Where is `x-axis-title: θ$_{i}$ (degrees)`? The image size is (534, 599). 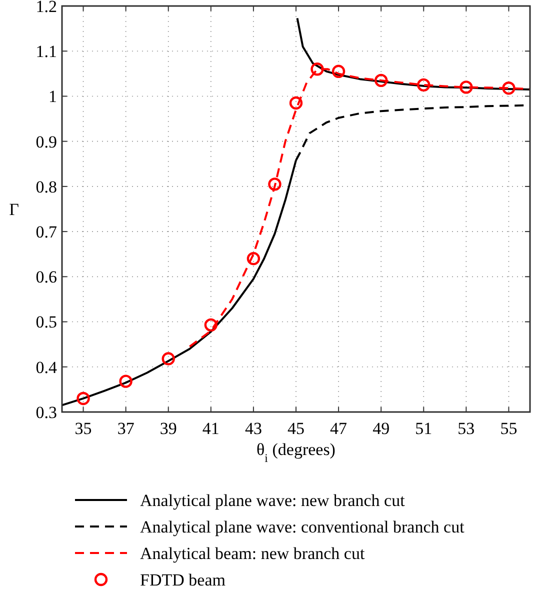
x-axis-title: θ$_{i}$ (degrees) is located at coordinates (296, 452).